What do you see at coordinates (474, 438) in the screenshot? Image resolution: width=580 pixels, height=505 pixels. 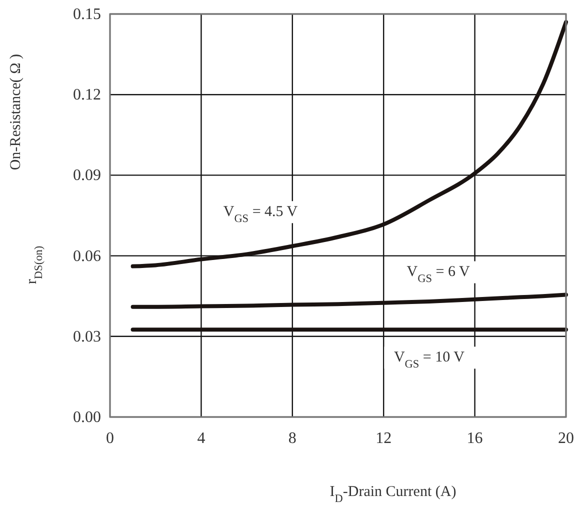 I see `x-tick-label: 16` at bounding box center [474, 438].